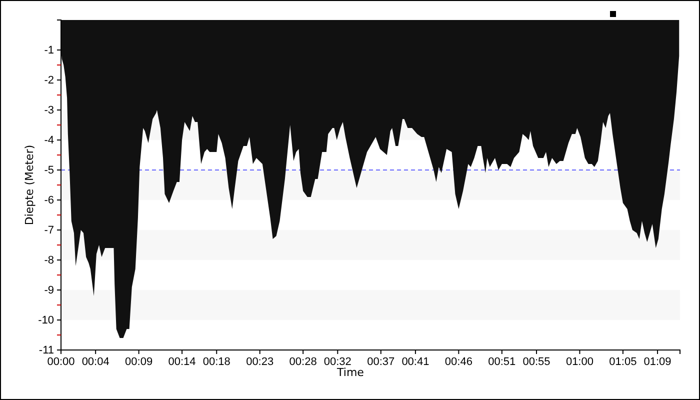 The width and height of the screenshot is (700, 400). I want to click on y-tick-label: -2, so click(49, 80).